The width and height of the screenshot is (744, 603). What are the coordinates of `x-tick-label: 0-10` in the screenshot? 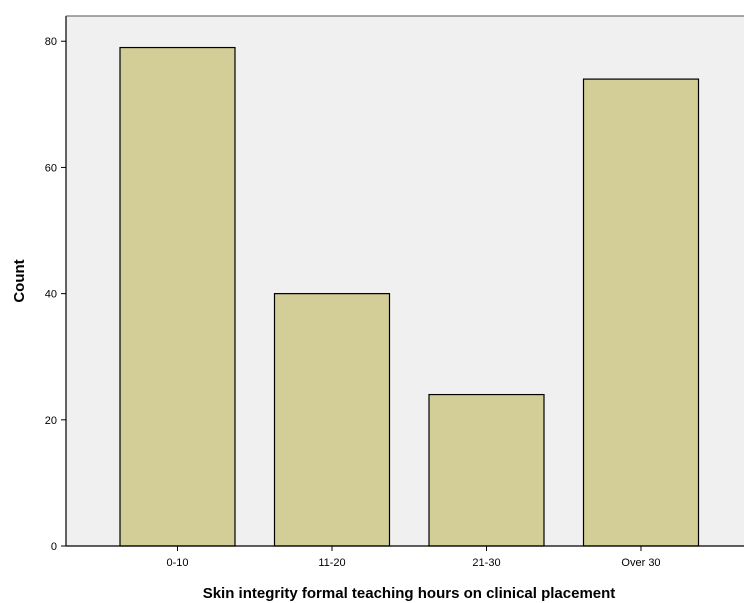 It's located at (177, 563).